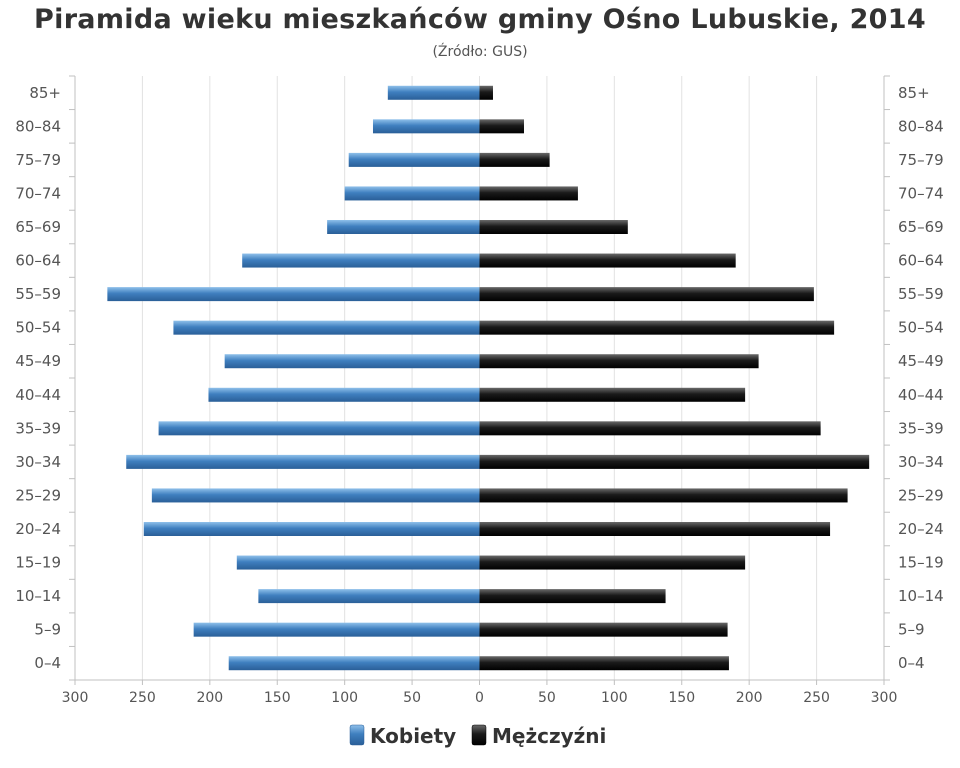 The image size is (960, 768). Describe the element at coordinates (549, 736) in the screenshot. I see `legend-label: Mężczyźni` at that location.